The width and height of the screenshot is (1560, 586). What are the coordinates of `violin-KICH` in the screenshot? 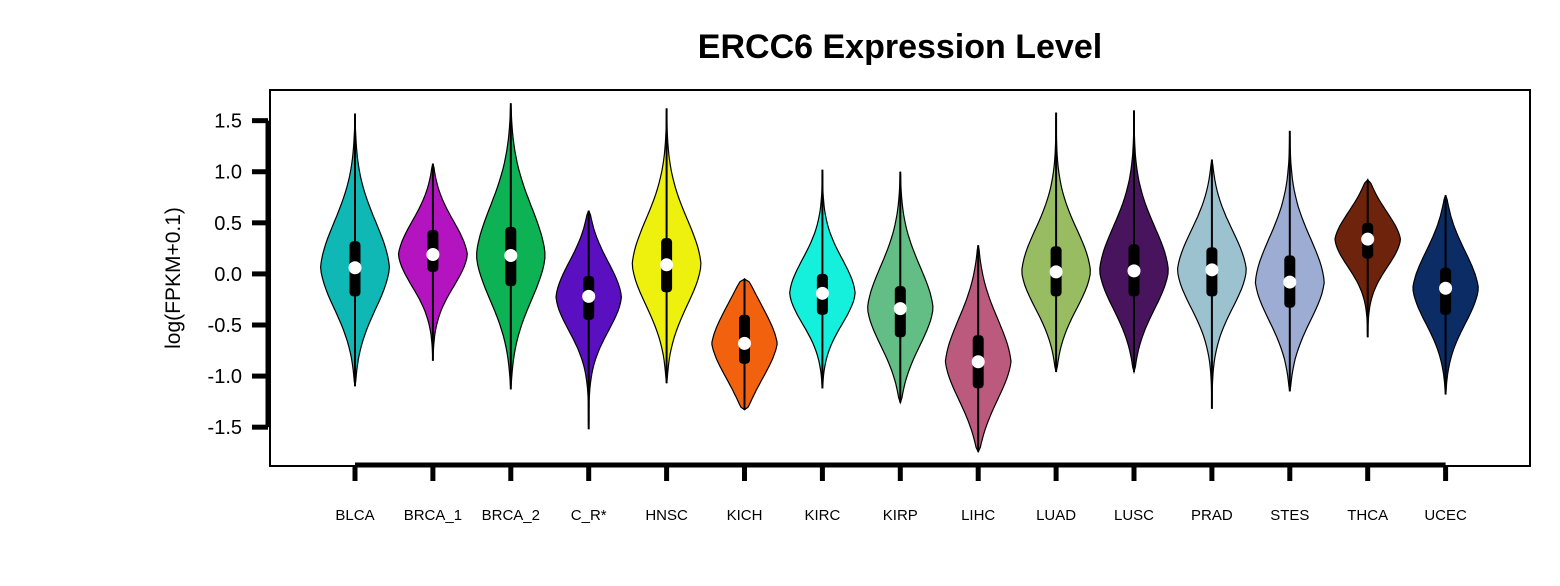 It's located at (744, 344).